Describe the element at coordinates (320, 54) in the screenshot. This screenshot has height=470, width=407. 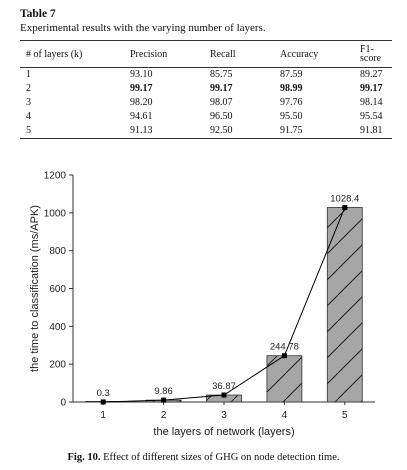
I see `column-header: Accuracy` at that location.